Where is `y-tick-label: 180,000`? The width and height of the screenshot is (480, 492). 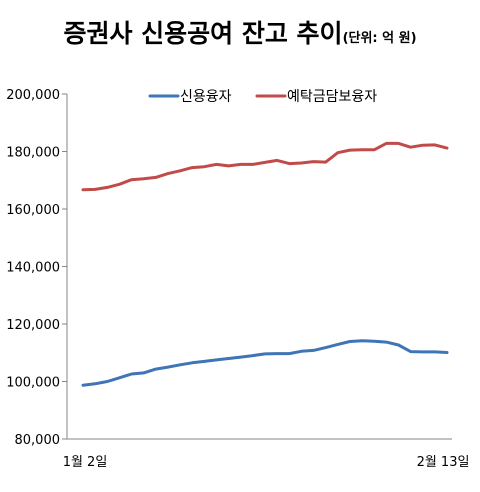
y-tick-label: 180,000 is located at coordinates (33, 153).